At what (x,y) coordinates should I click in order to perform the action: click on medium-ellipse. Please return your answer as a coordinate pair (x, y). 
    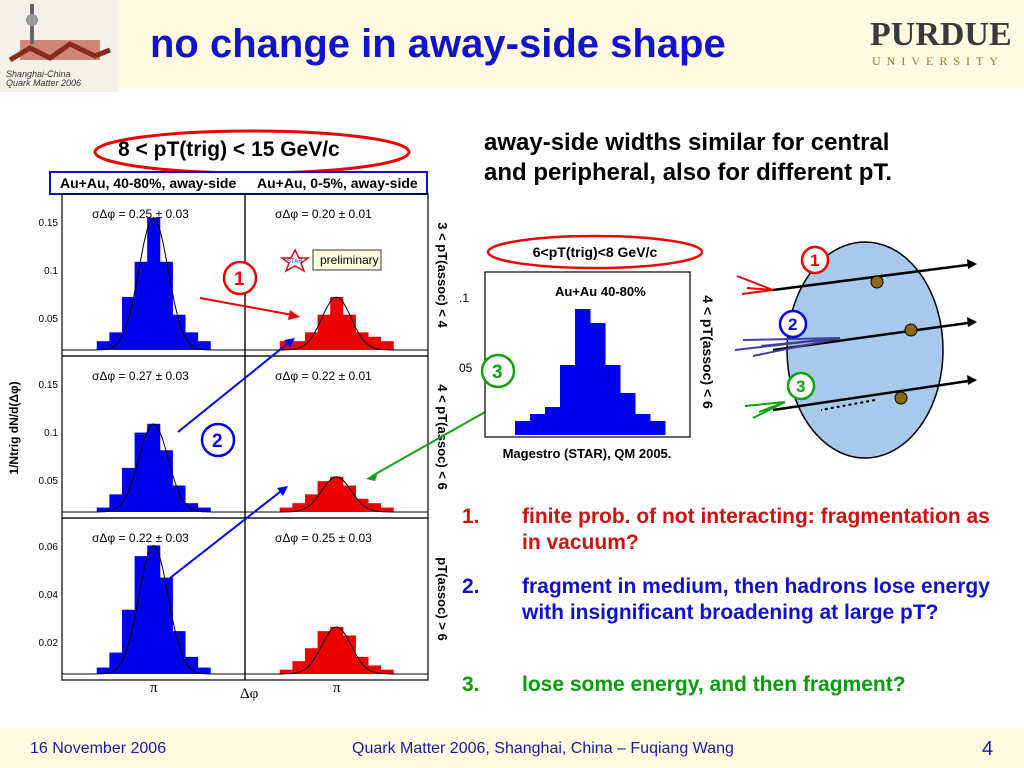
    Looking at the image, I should click on (865, 350).